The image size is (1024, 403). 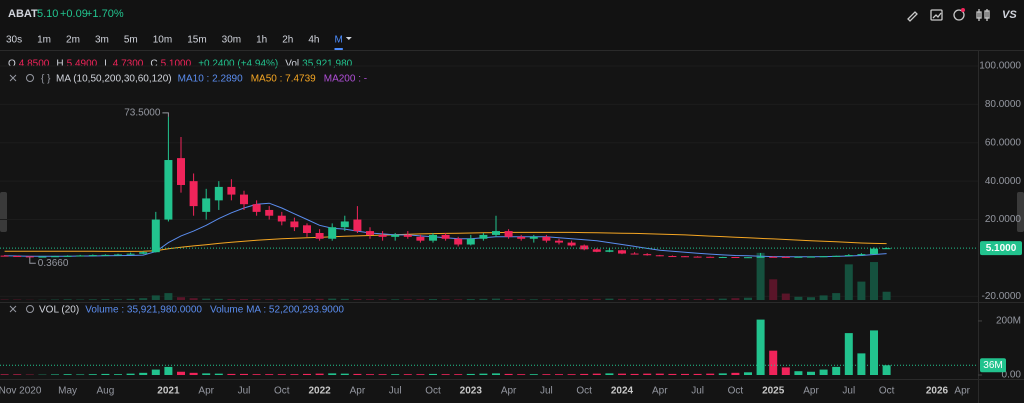 I want to click on left-handle, so click(x=3, y=212).